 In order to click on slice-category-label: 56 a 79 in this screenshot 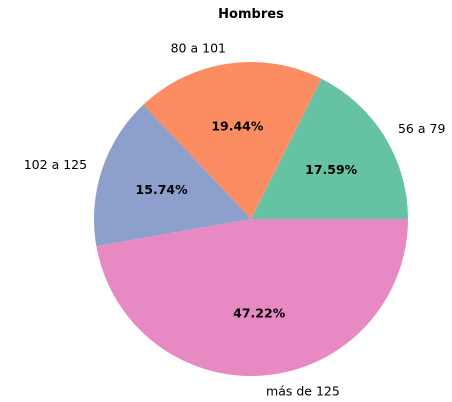, I will do `click(421, 128)`.